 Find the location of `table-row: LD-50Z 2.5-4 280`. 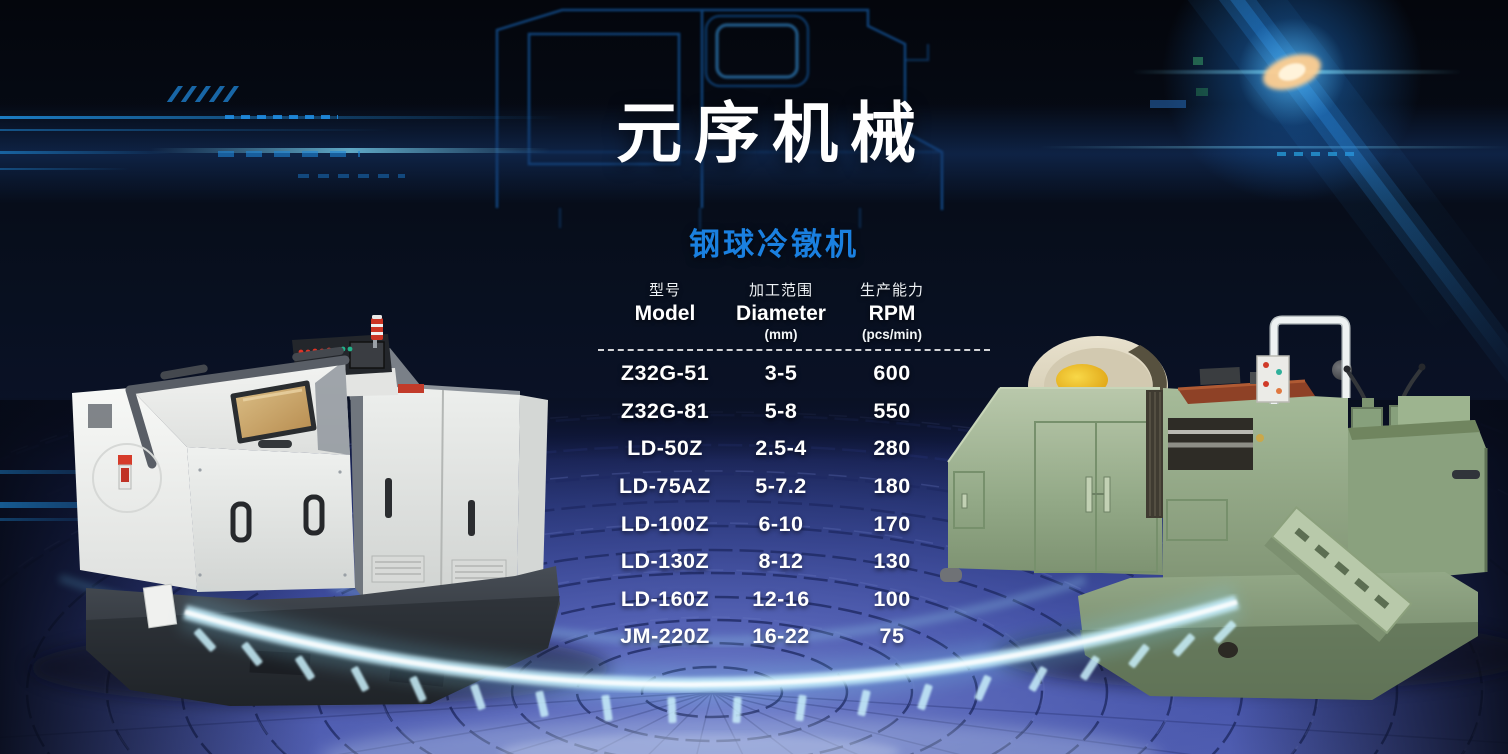

table-row: LD-50Z 2.5-4 280 is located at coordinates (794, 449).